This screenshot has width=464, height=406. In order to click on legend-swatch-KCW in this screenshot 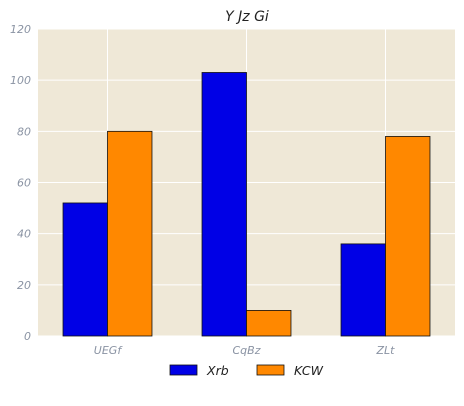, I will do `click(270, 370)`.